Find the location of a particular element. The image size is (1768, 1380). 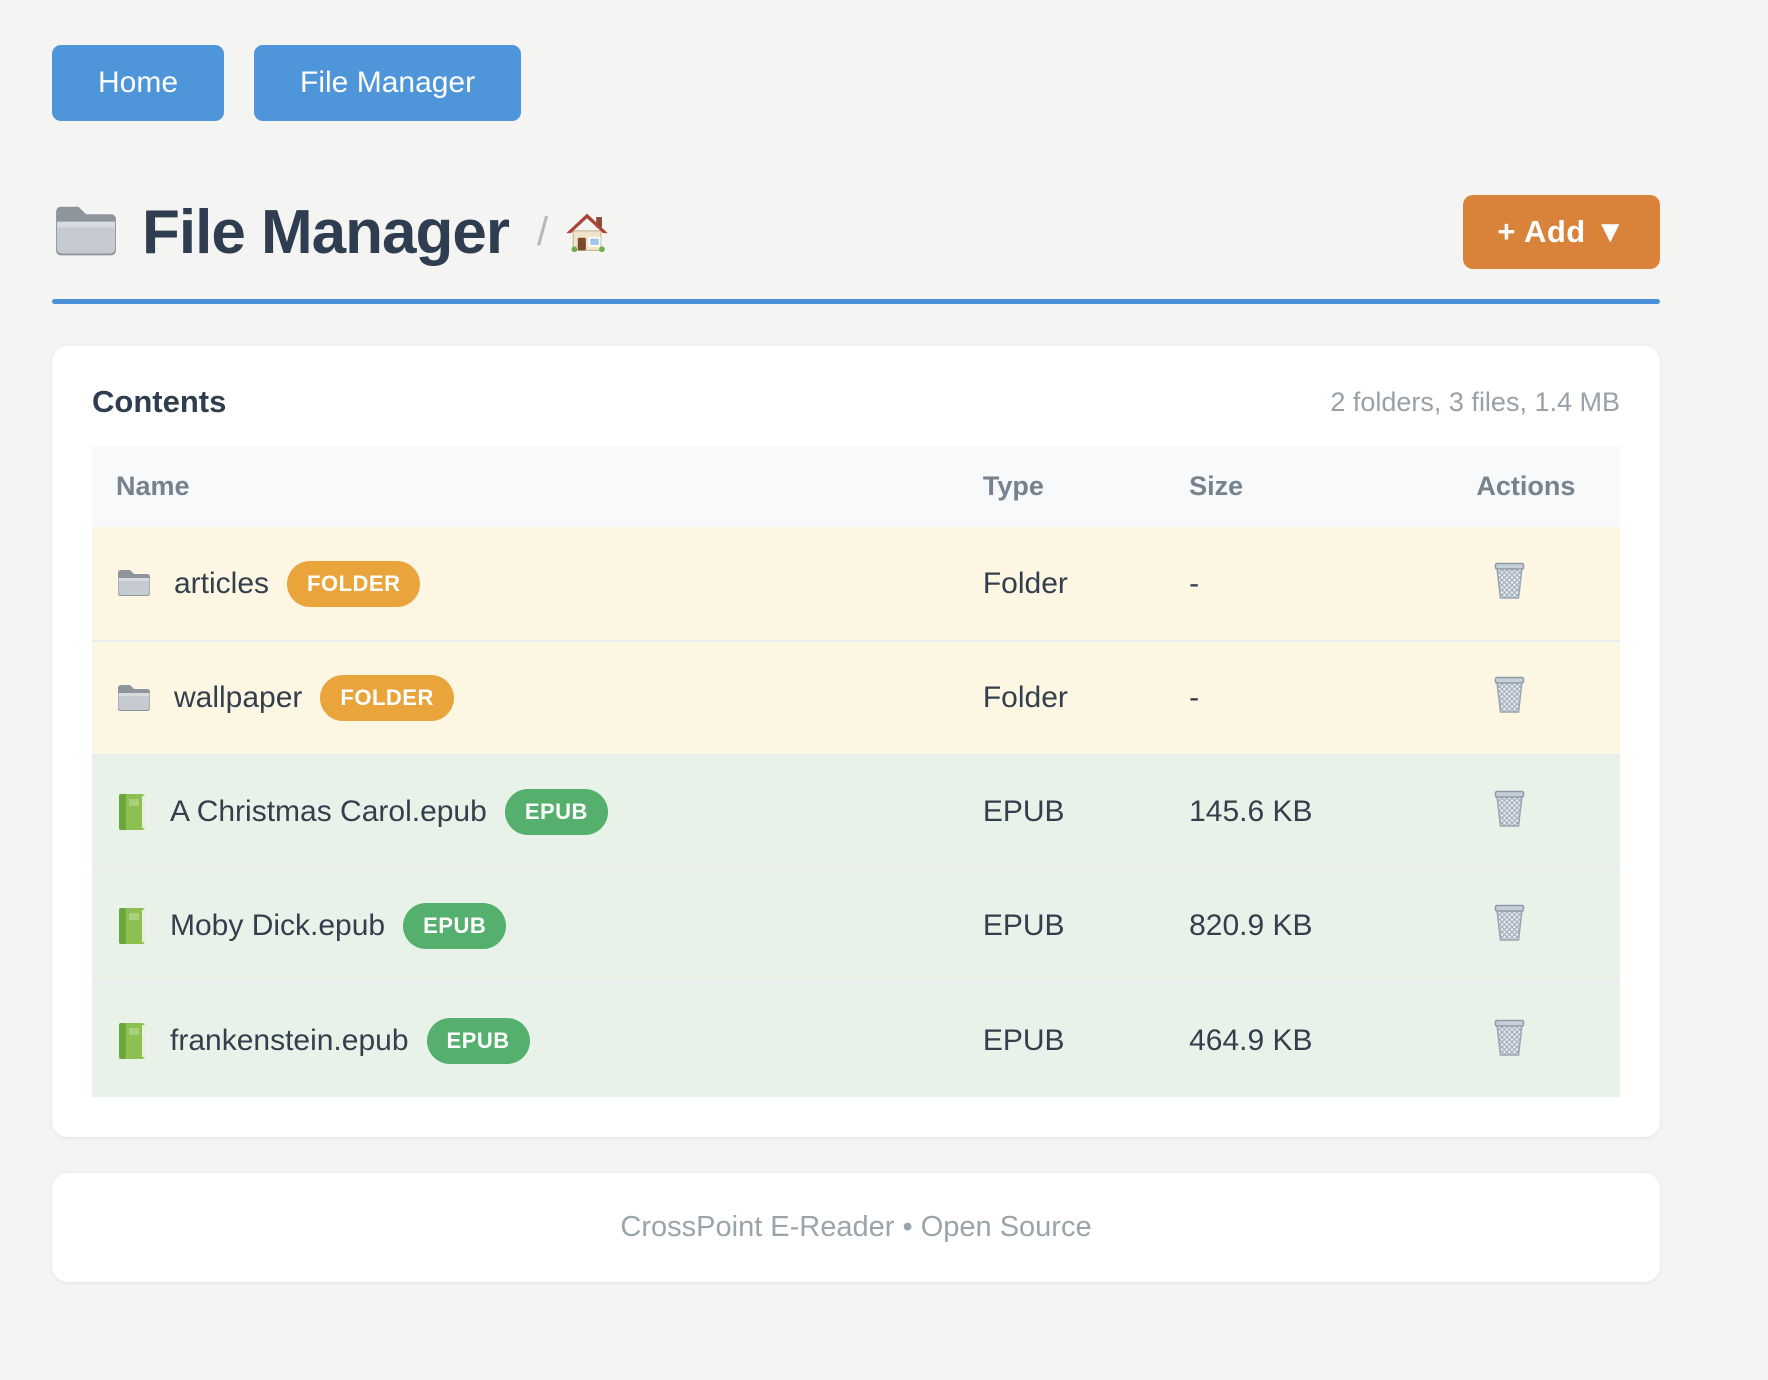

column-header-type: Type is located at coordinates (1086, 486).